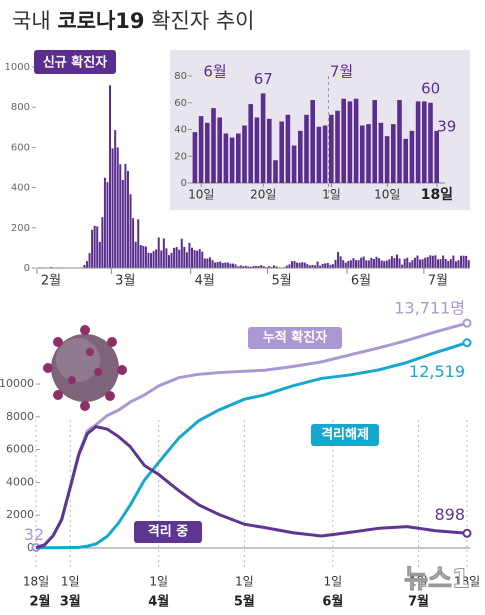 The image size is (485, 615). Describe the element at coordinates (387, 195) in the screenshot. I see `inset-x-tick-label: 10일` at that location.